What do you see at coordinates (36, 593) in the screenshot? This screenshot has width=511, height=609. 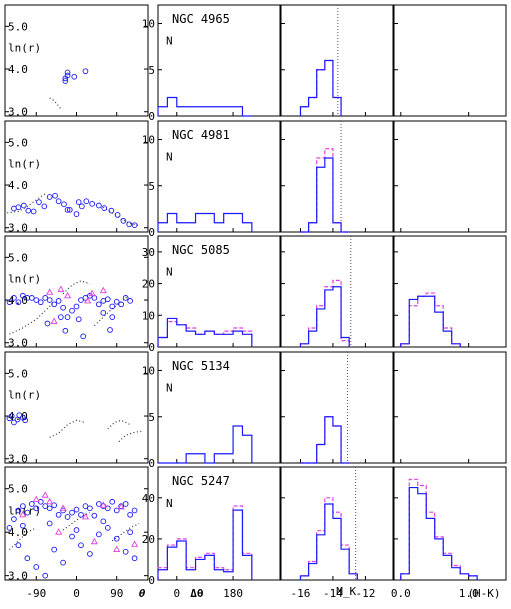 I see `theta-xtick-label: -90` at bounding box center [36, 593].